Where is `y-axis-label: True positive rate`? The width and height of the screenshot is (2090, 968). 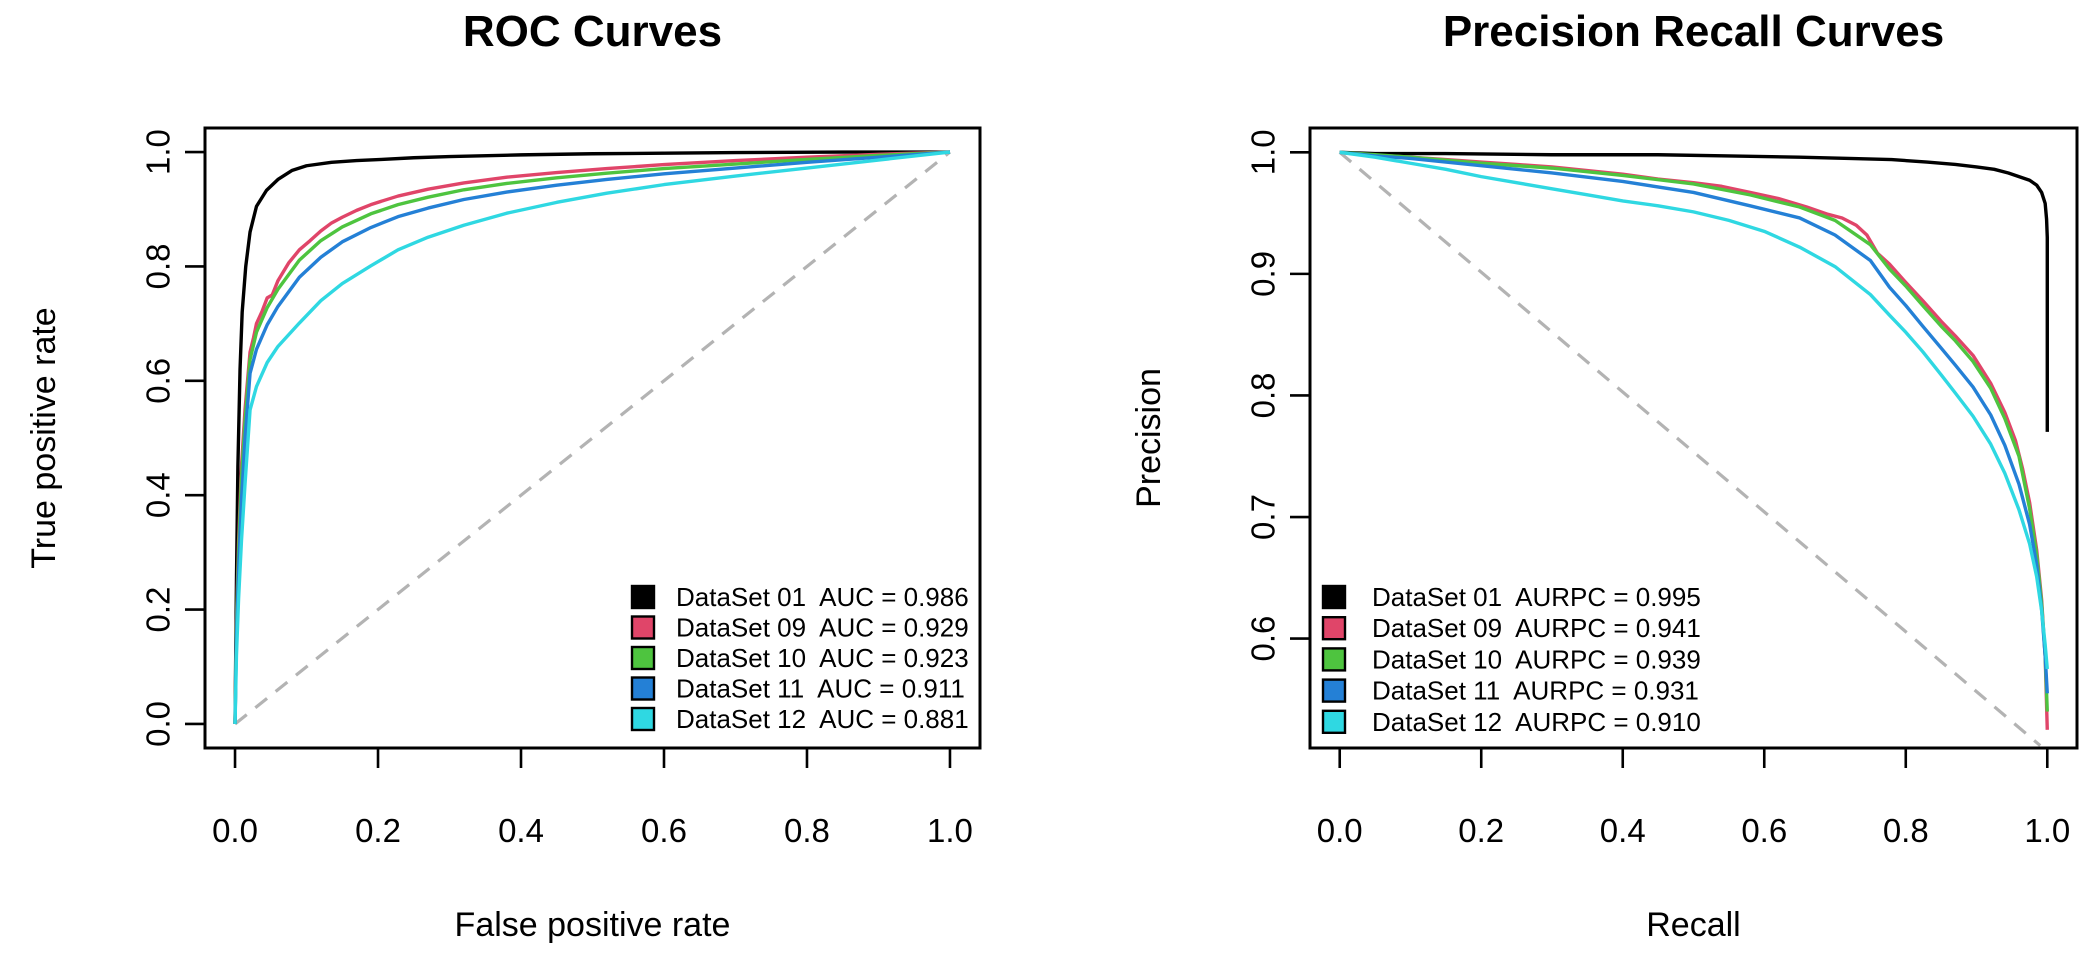 y-axis-label: True positive rate is located at coordinates (44, 437).